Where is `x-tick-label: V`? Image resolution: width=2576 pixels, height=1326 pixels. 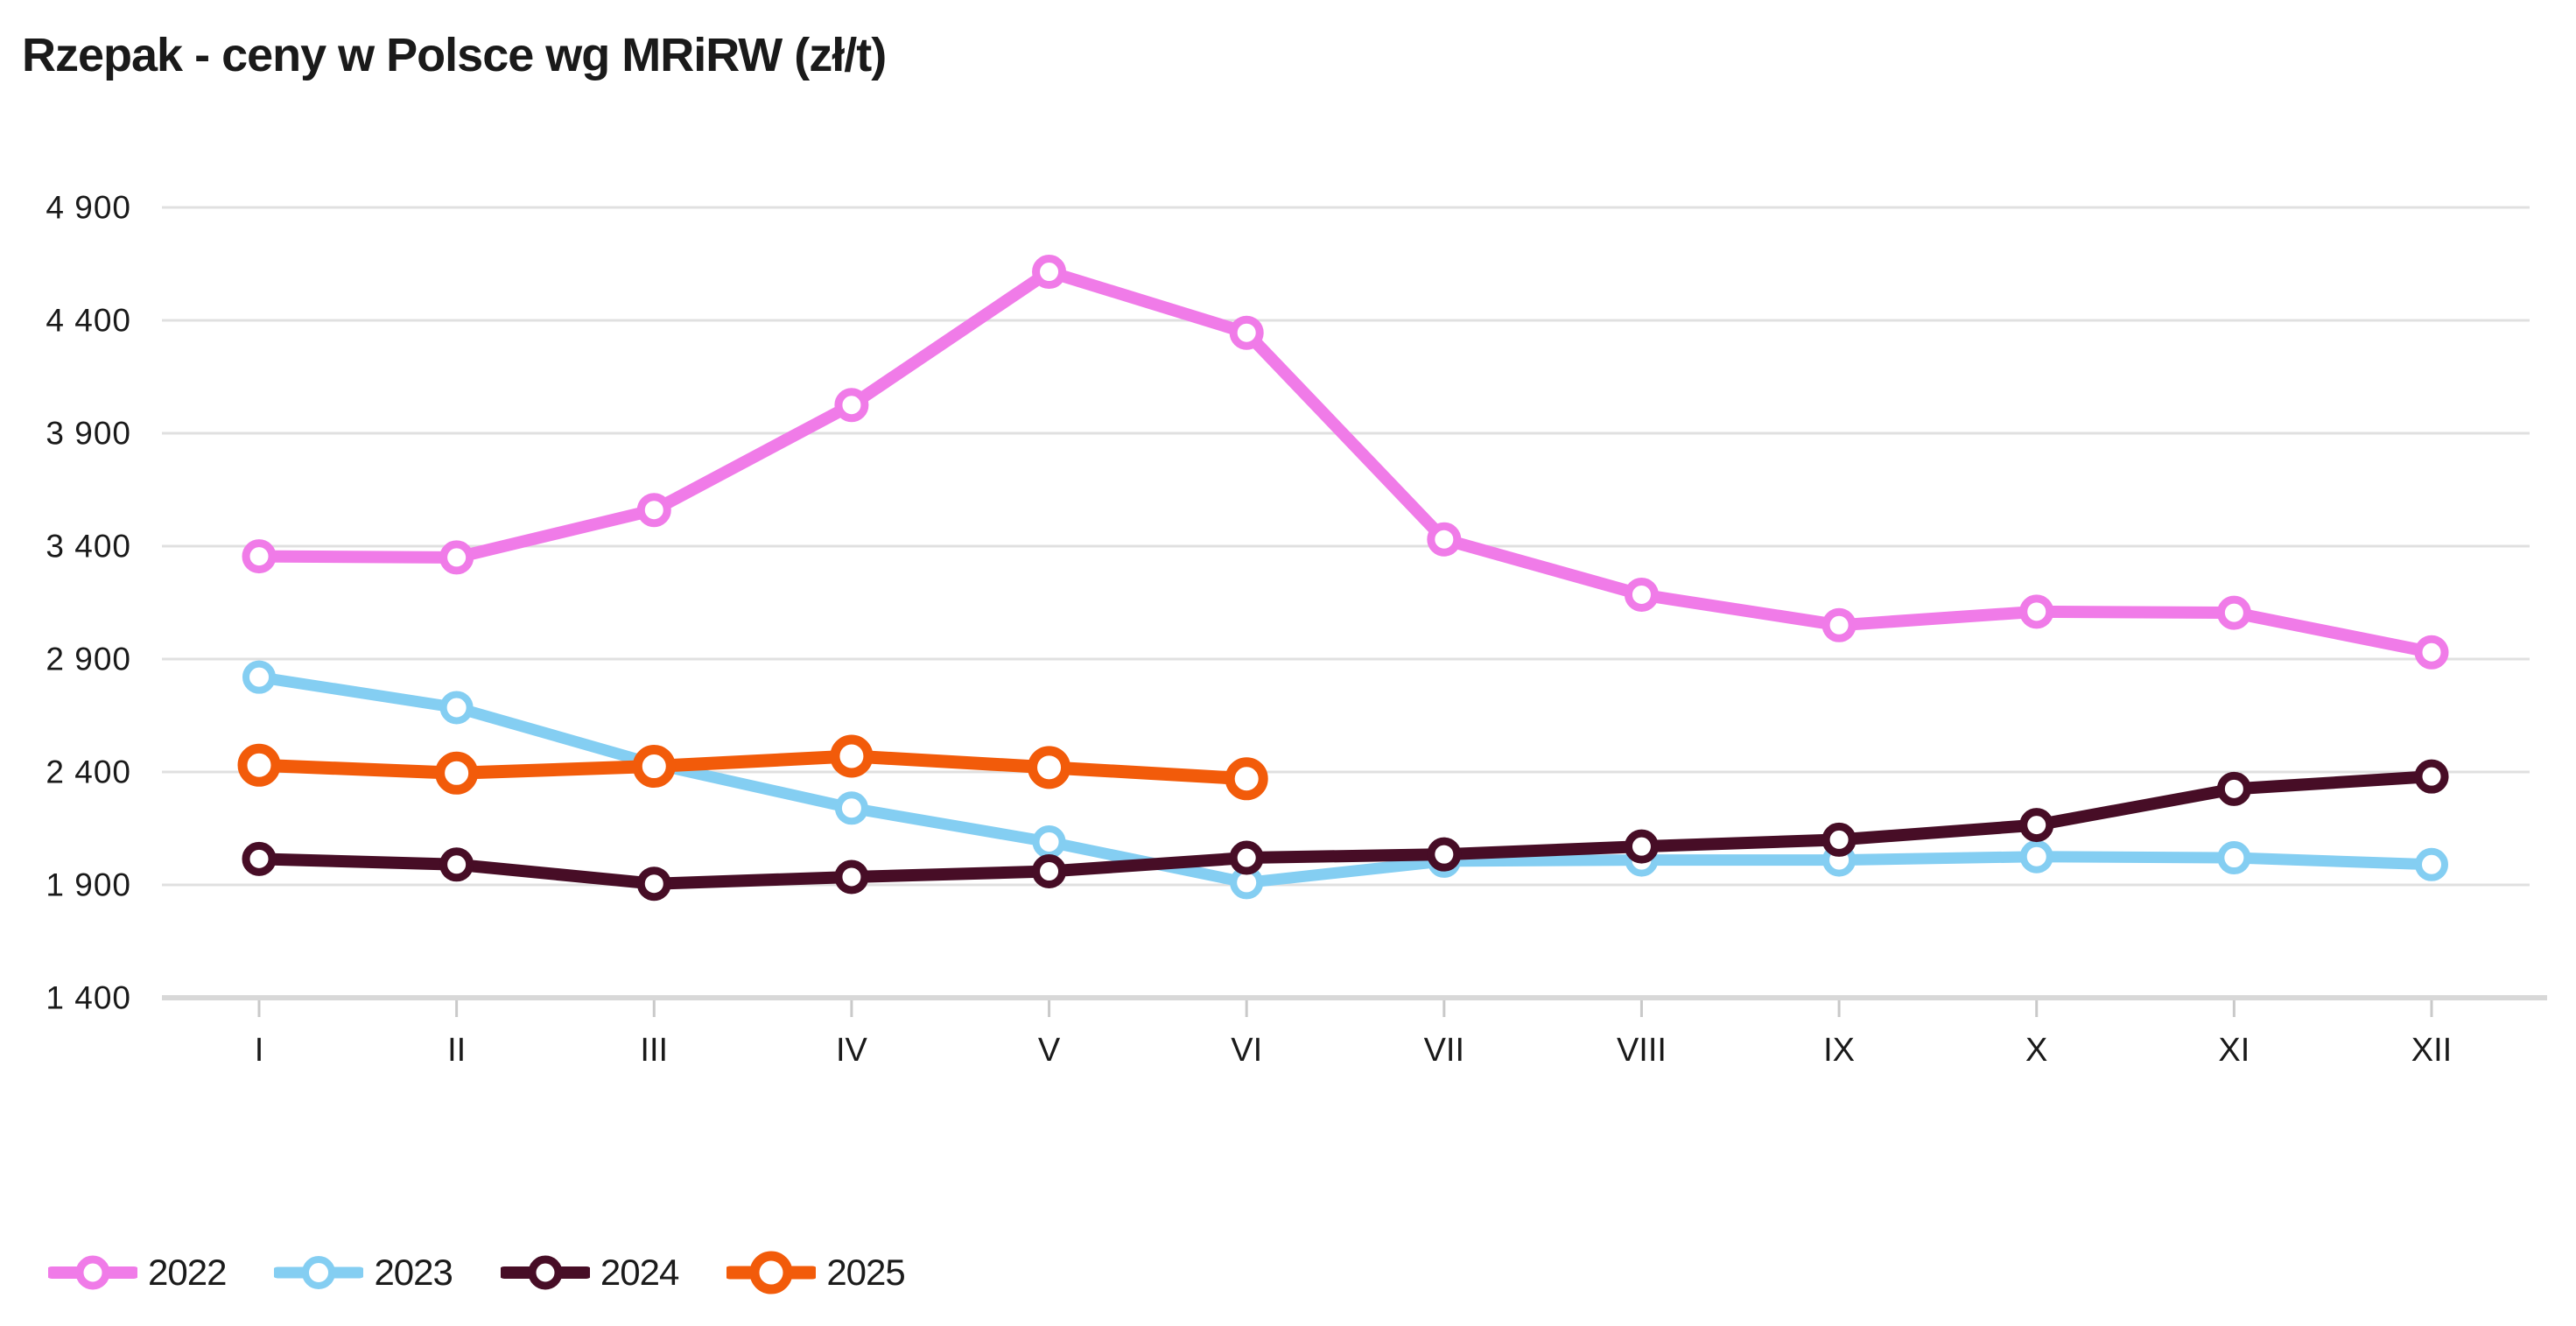
x-tick-label: V is located at coordinates (1049, 1050).